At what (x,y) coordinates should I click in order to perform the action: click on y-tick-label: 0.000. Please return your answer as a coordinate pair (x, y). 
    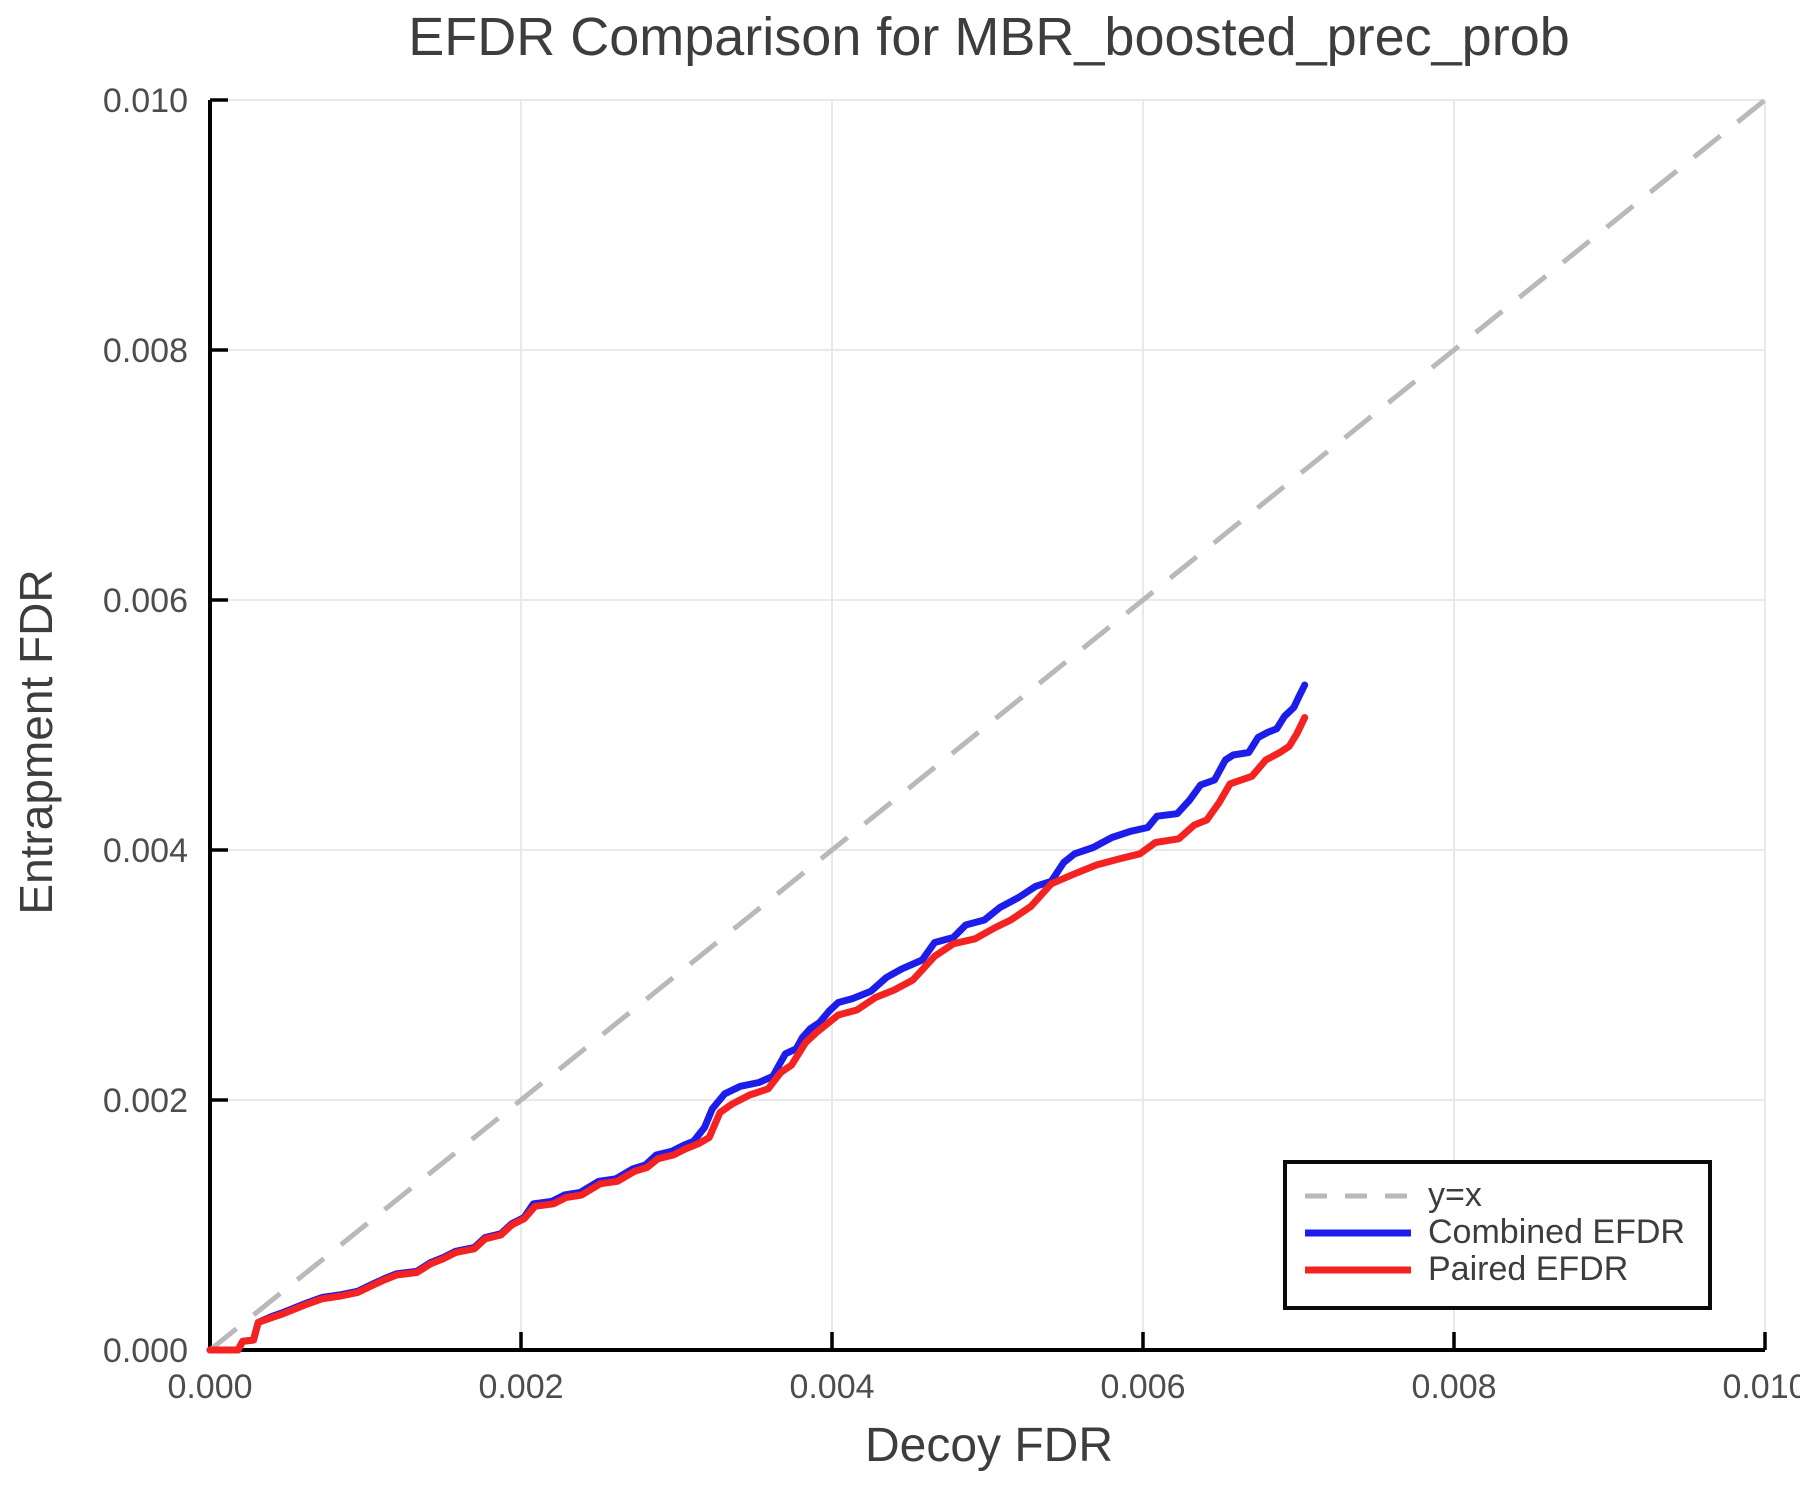
    Looking at the image, I should click on (145, 1351).